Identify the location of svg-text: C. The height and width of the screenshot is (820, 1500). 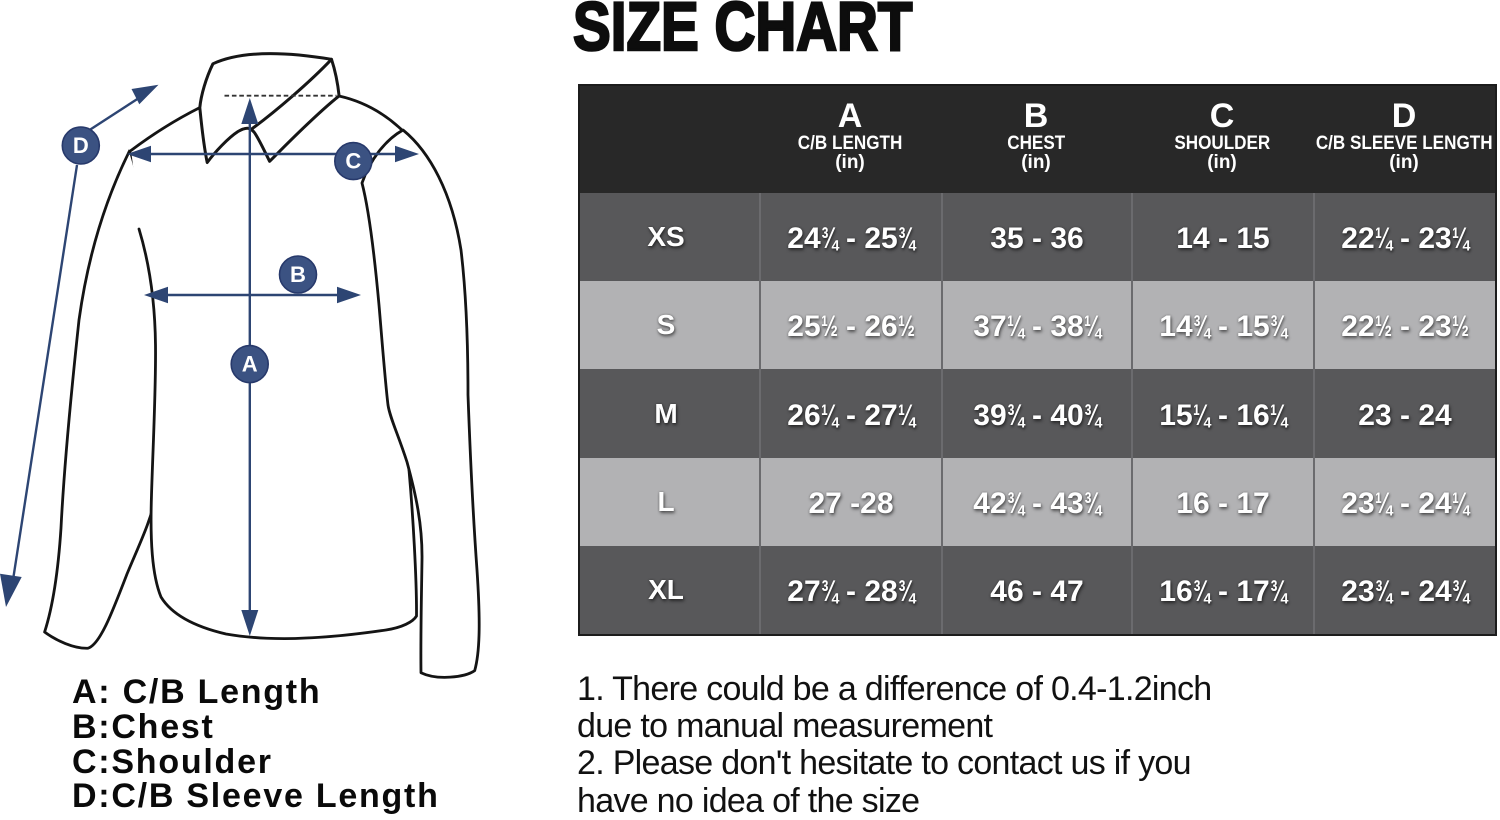
(353, 161).